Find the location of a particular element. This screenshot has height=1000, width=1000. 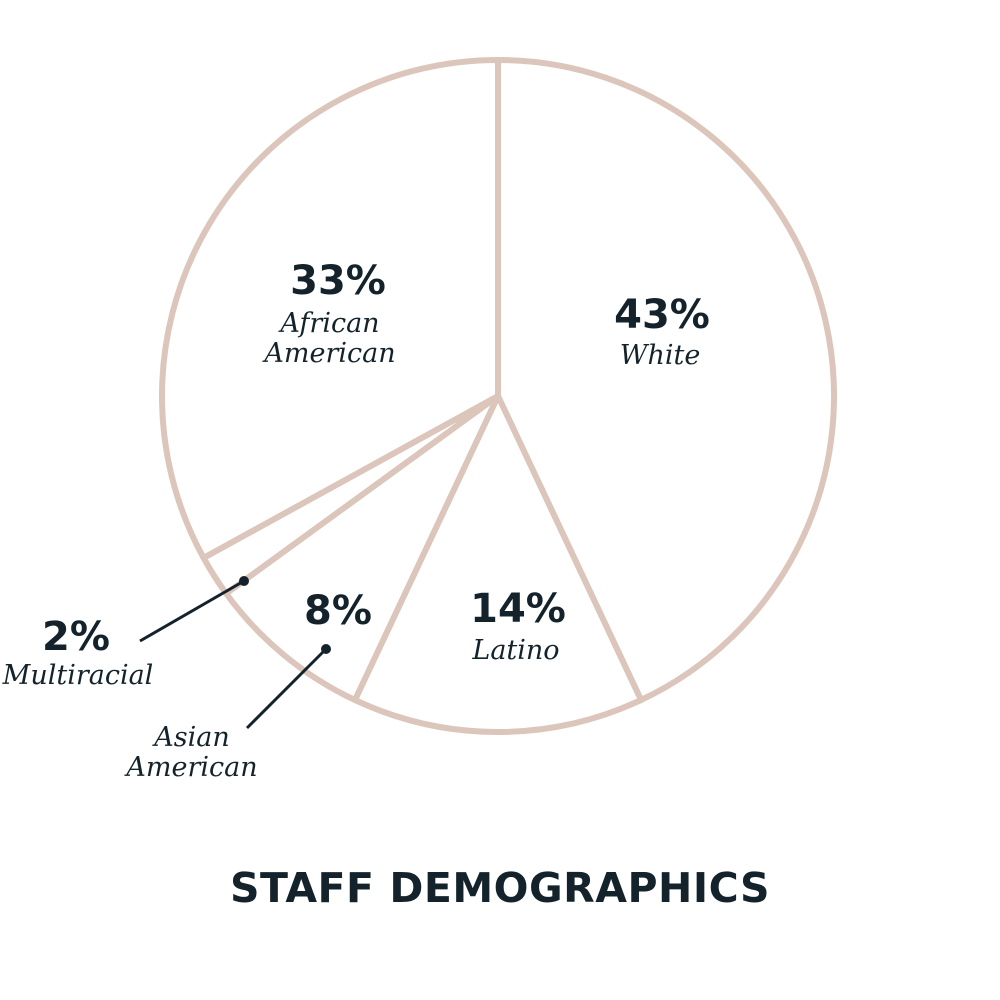

leader-lines is located at coordinates (235, 653).